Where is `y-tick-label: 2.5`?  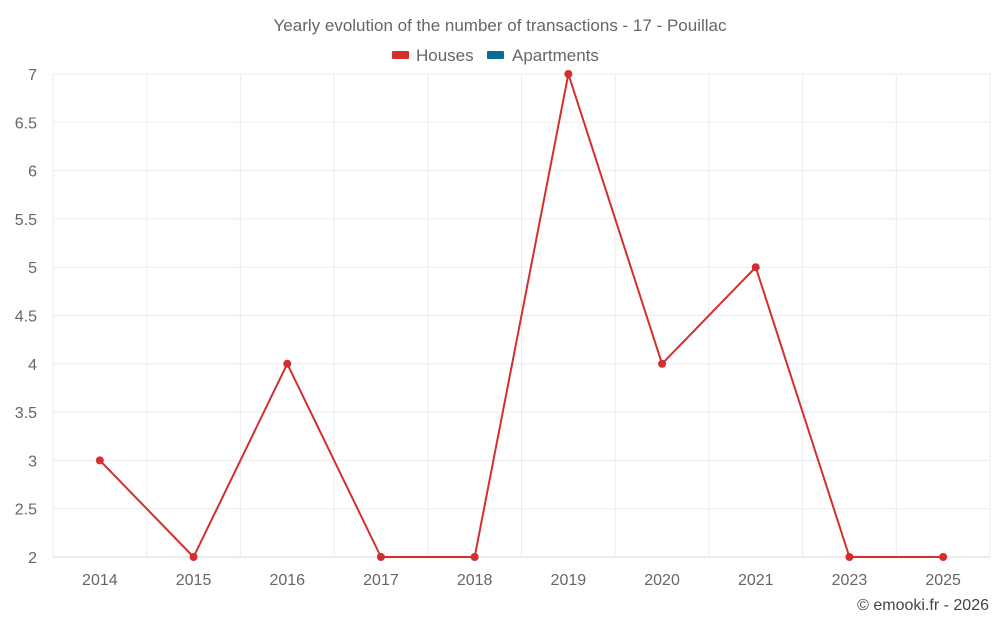 y-tick-label: 2.5 is located at coordinates (26, 510).